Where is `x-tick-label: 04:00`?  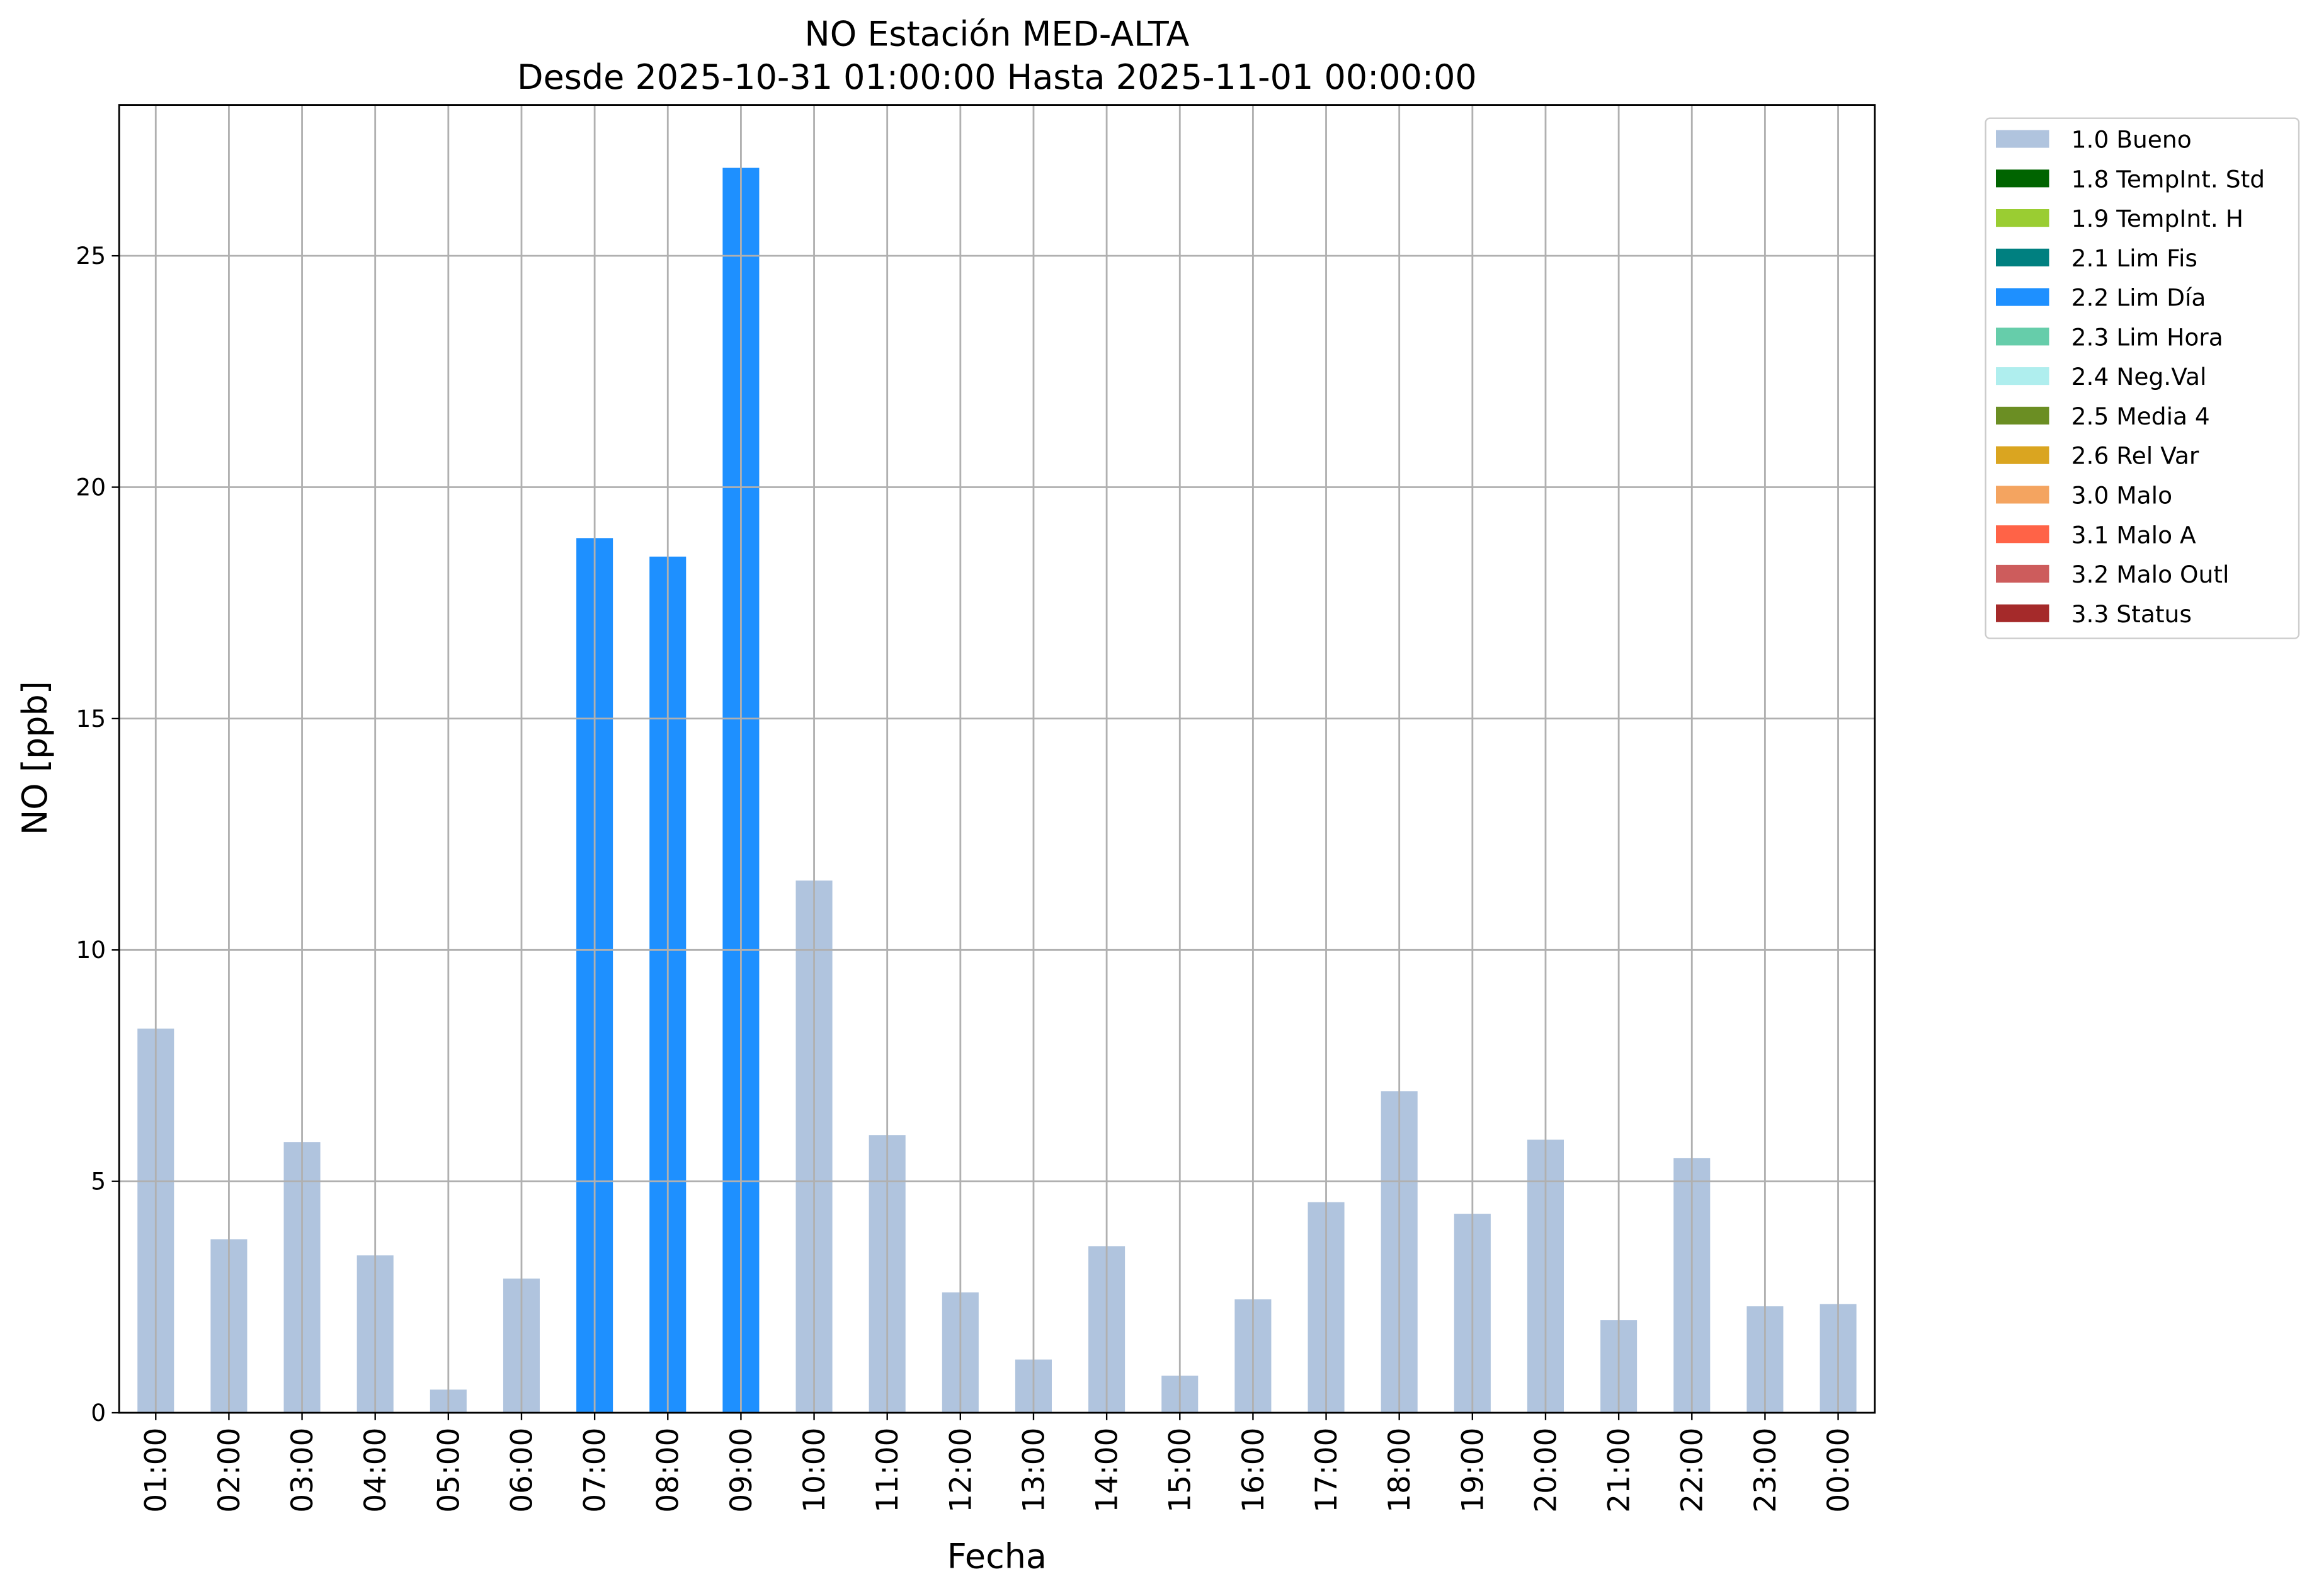
x-tick-label: 04:00 is located at coordinates (375, 1470).